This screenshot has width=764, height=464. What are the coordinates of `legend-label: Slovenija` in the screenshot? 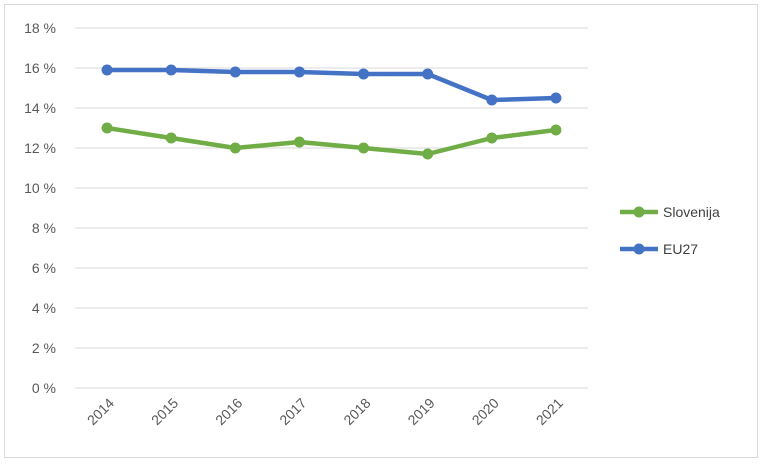 It's located at (691, 212).